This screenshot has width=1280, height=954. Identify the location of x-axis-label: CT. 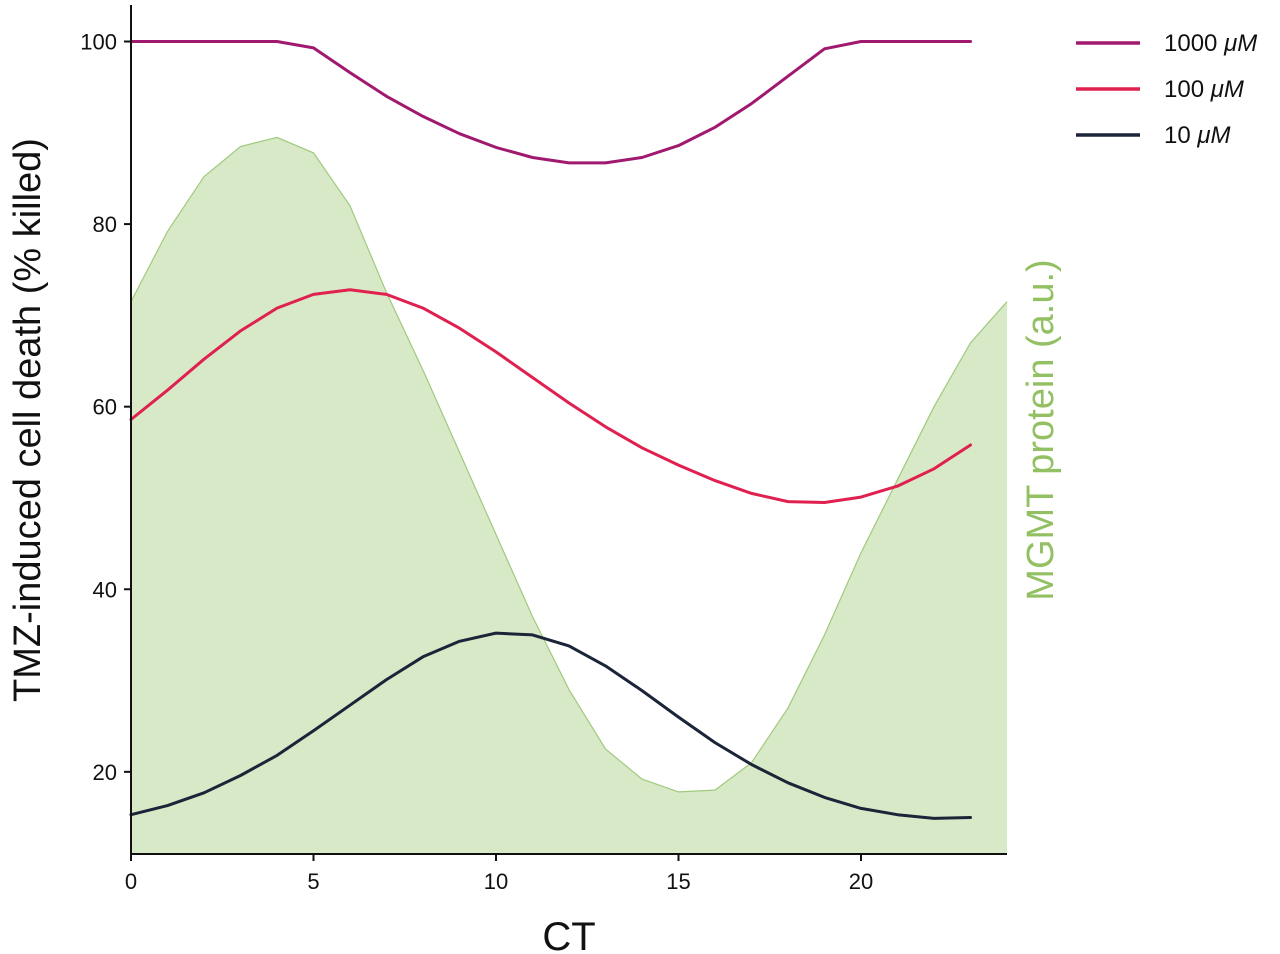
(568, 934).